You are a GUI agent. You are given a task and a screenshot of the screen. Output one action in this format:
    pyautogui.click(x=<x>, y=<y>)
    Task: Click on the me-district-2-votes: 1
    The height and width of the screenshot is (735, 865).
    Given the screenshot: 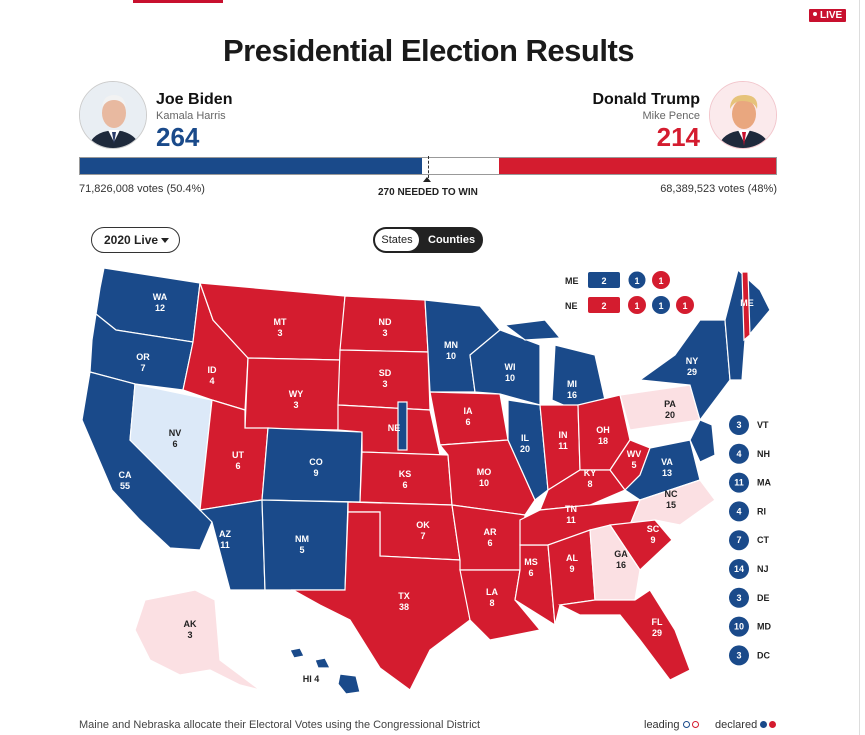 What is the action you would take?
    pyautogui.click(x=660, y=281)
    